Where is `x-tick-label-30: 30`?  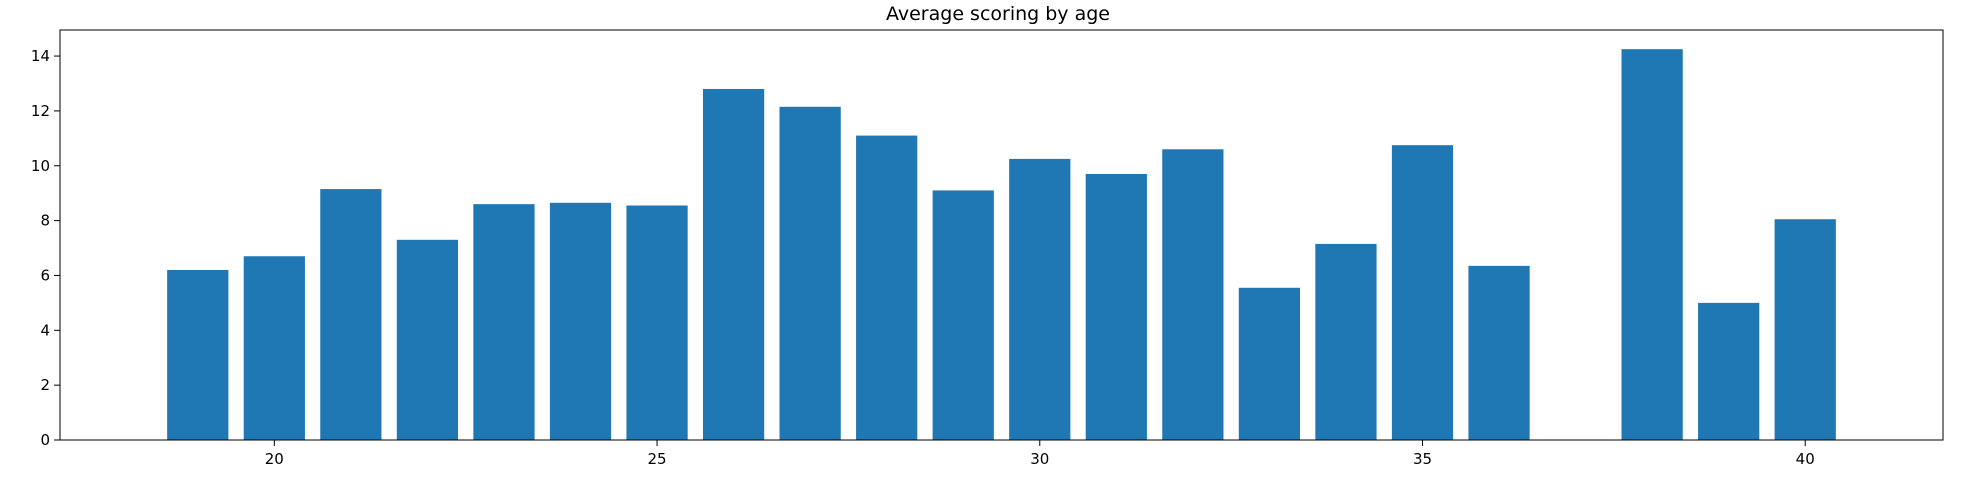 x-tick-label-30: 30 is located at coordinates (1039, 459).